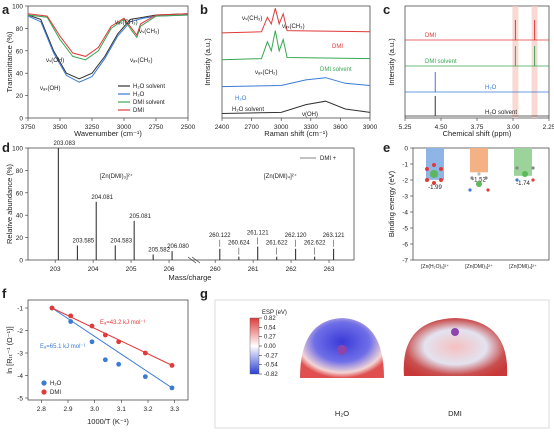  Describe the element at coordinates (435, 188) in the screenshot. I see `bar-value-label: -1.99` at that location.